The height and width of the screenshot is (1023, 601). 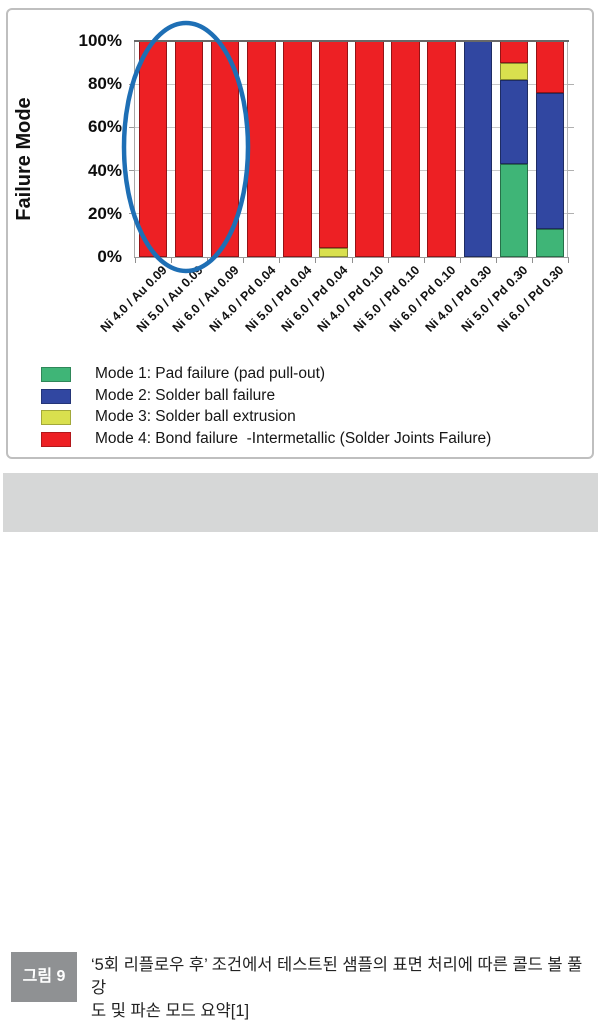 What do you see at coordinates (24, 159) in the screenshot?
I see `y-axis-title: Failure Mode` at bounding box center [24, 159].